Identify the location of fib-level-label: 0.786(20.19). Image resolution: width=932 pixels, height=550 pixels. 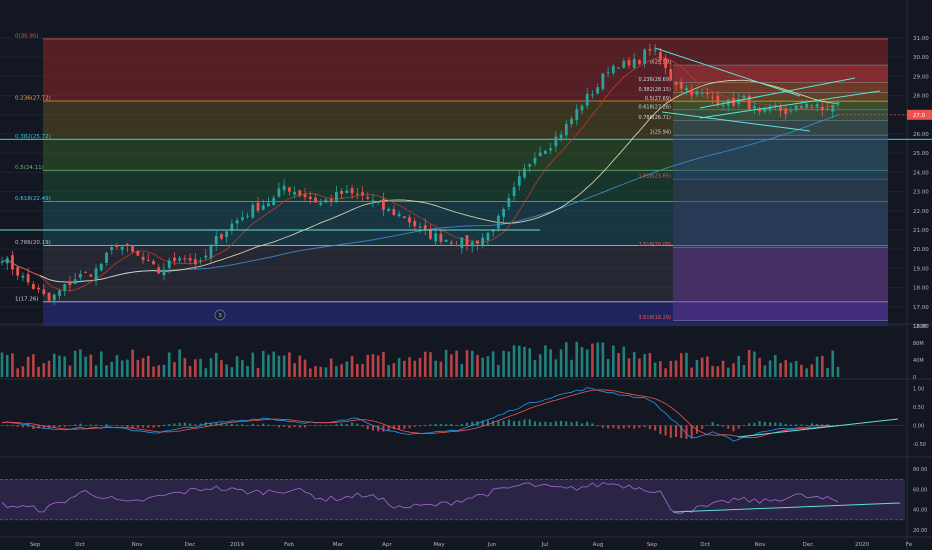
(33, 243).